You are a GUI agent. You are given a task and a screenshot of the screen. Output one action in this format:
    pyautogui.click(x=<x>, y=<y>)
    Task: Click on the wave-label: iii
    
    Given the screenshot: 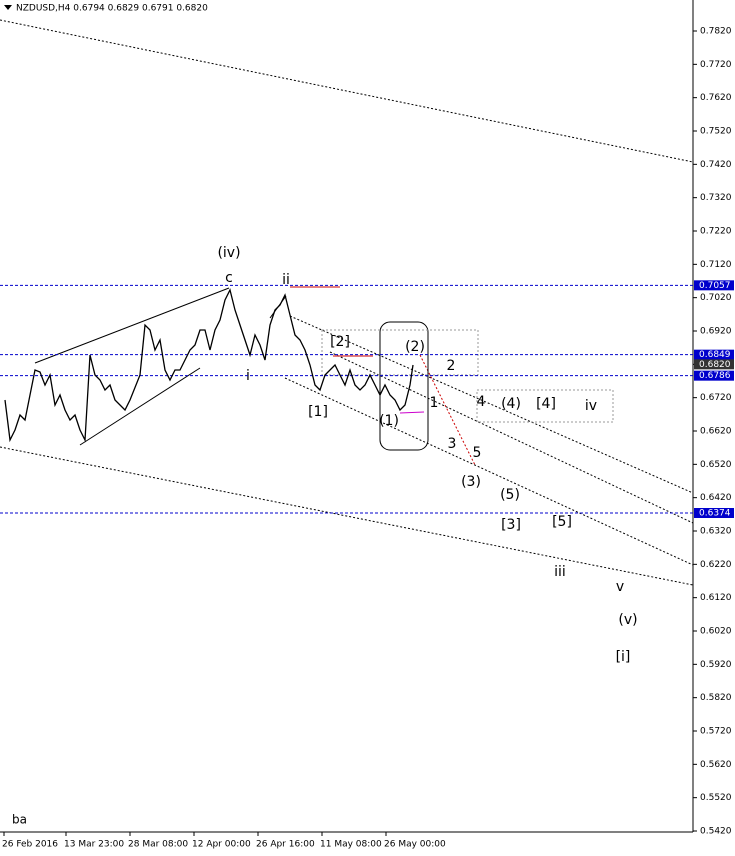 What is the action you would take?
    pyautogui.click(x=560, y=572)
    